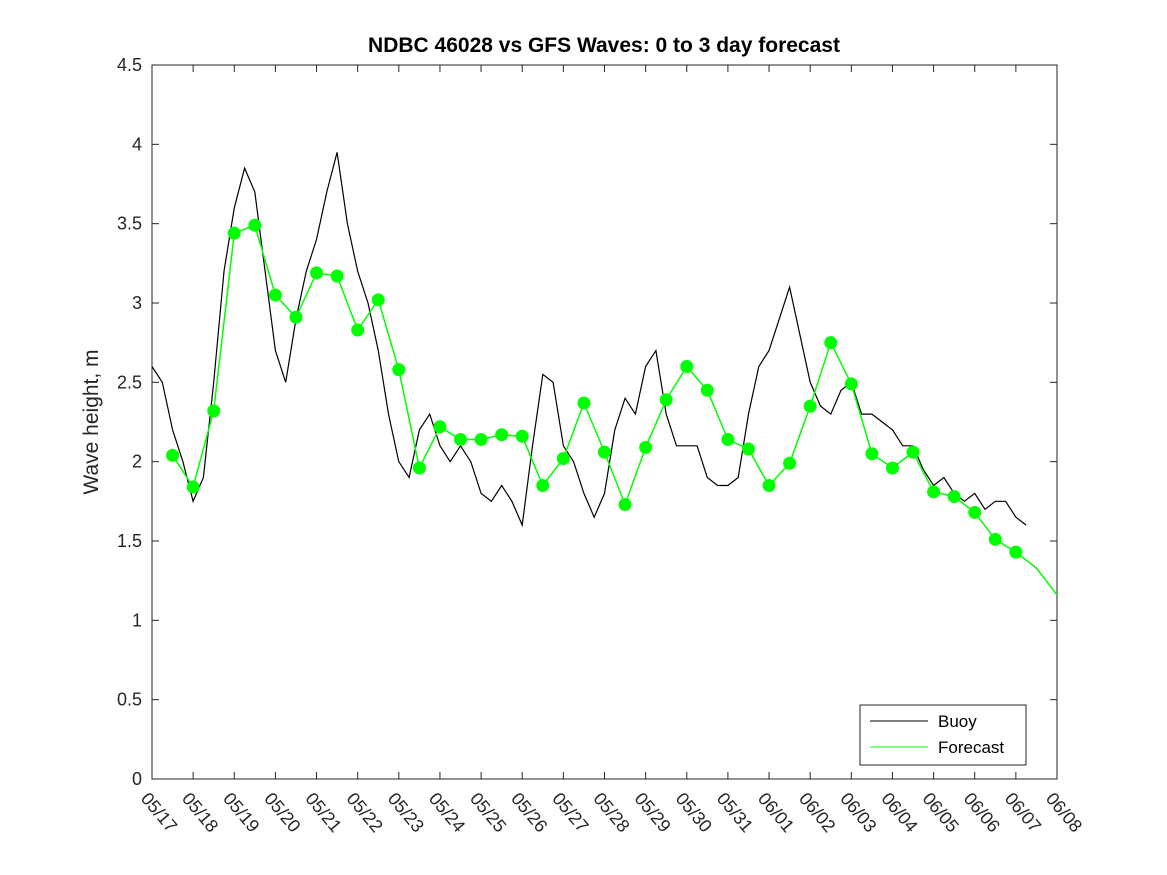  Describe the element at coordinates (957, 721) in the screenshot. I see `legend-label-buoy: Buoy` at that location.